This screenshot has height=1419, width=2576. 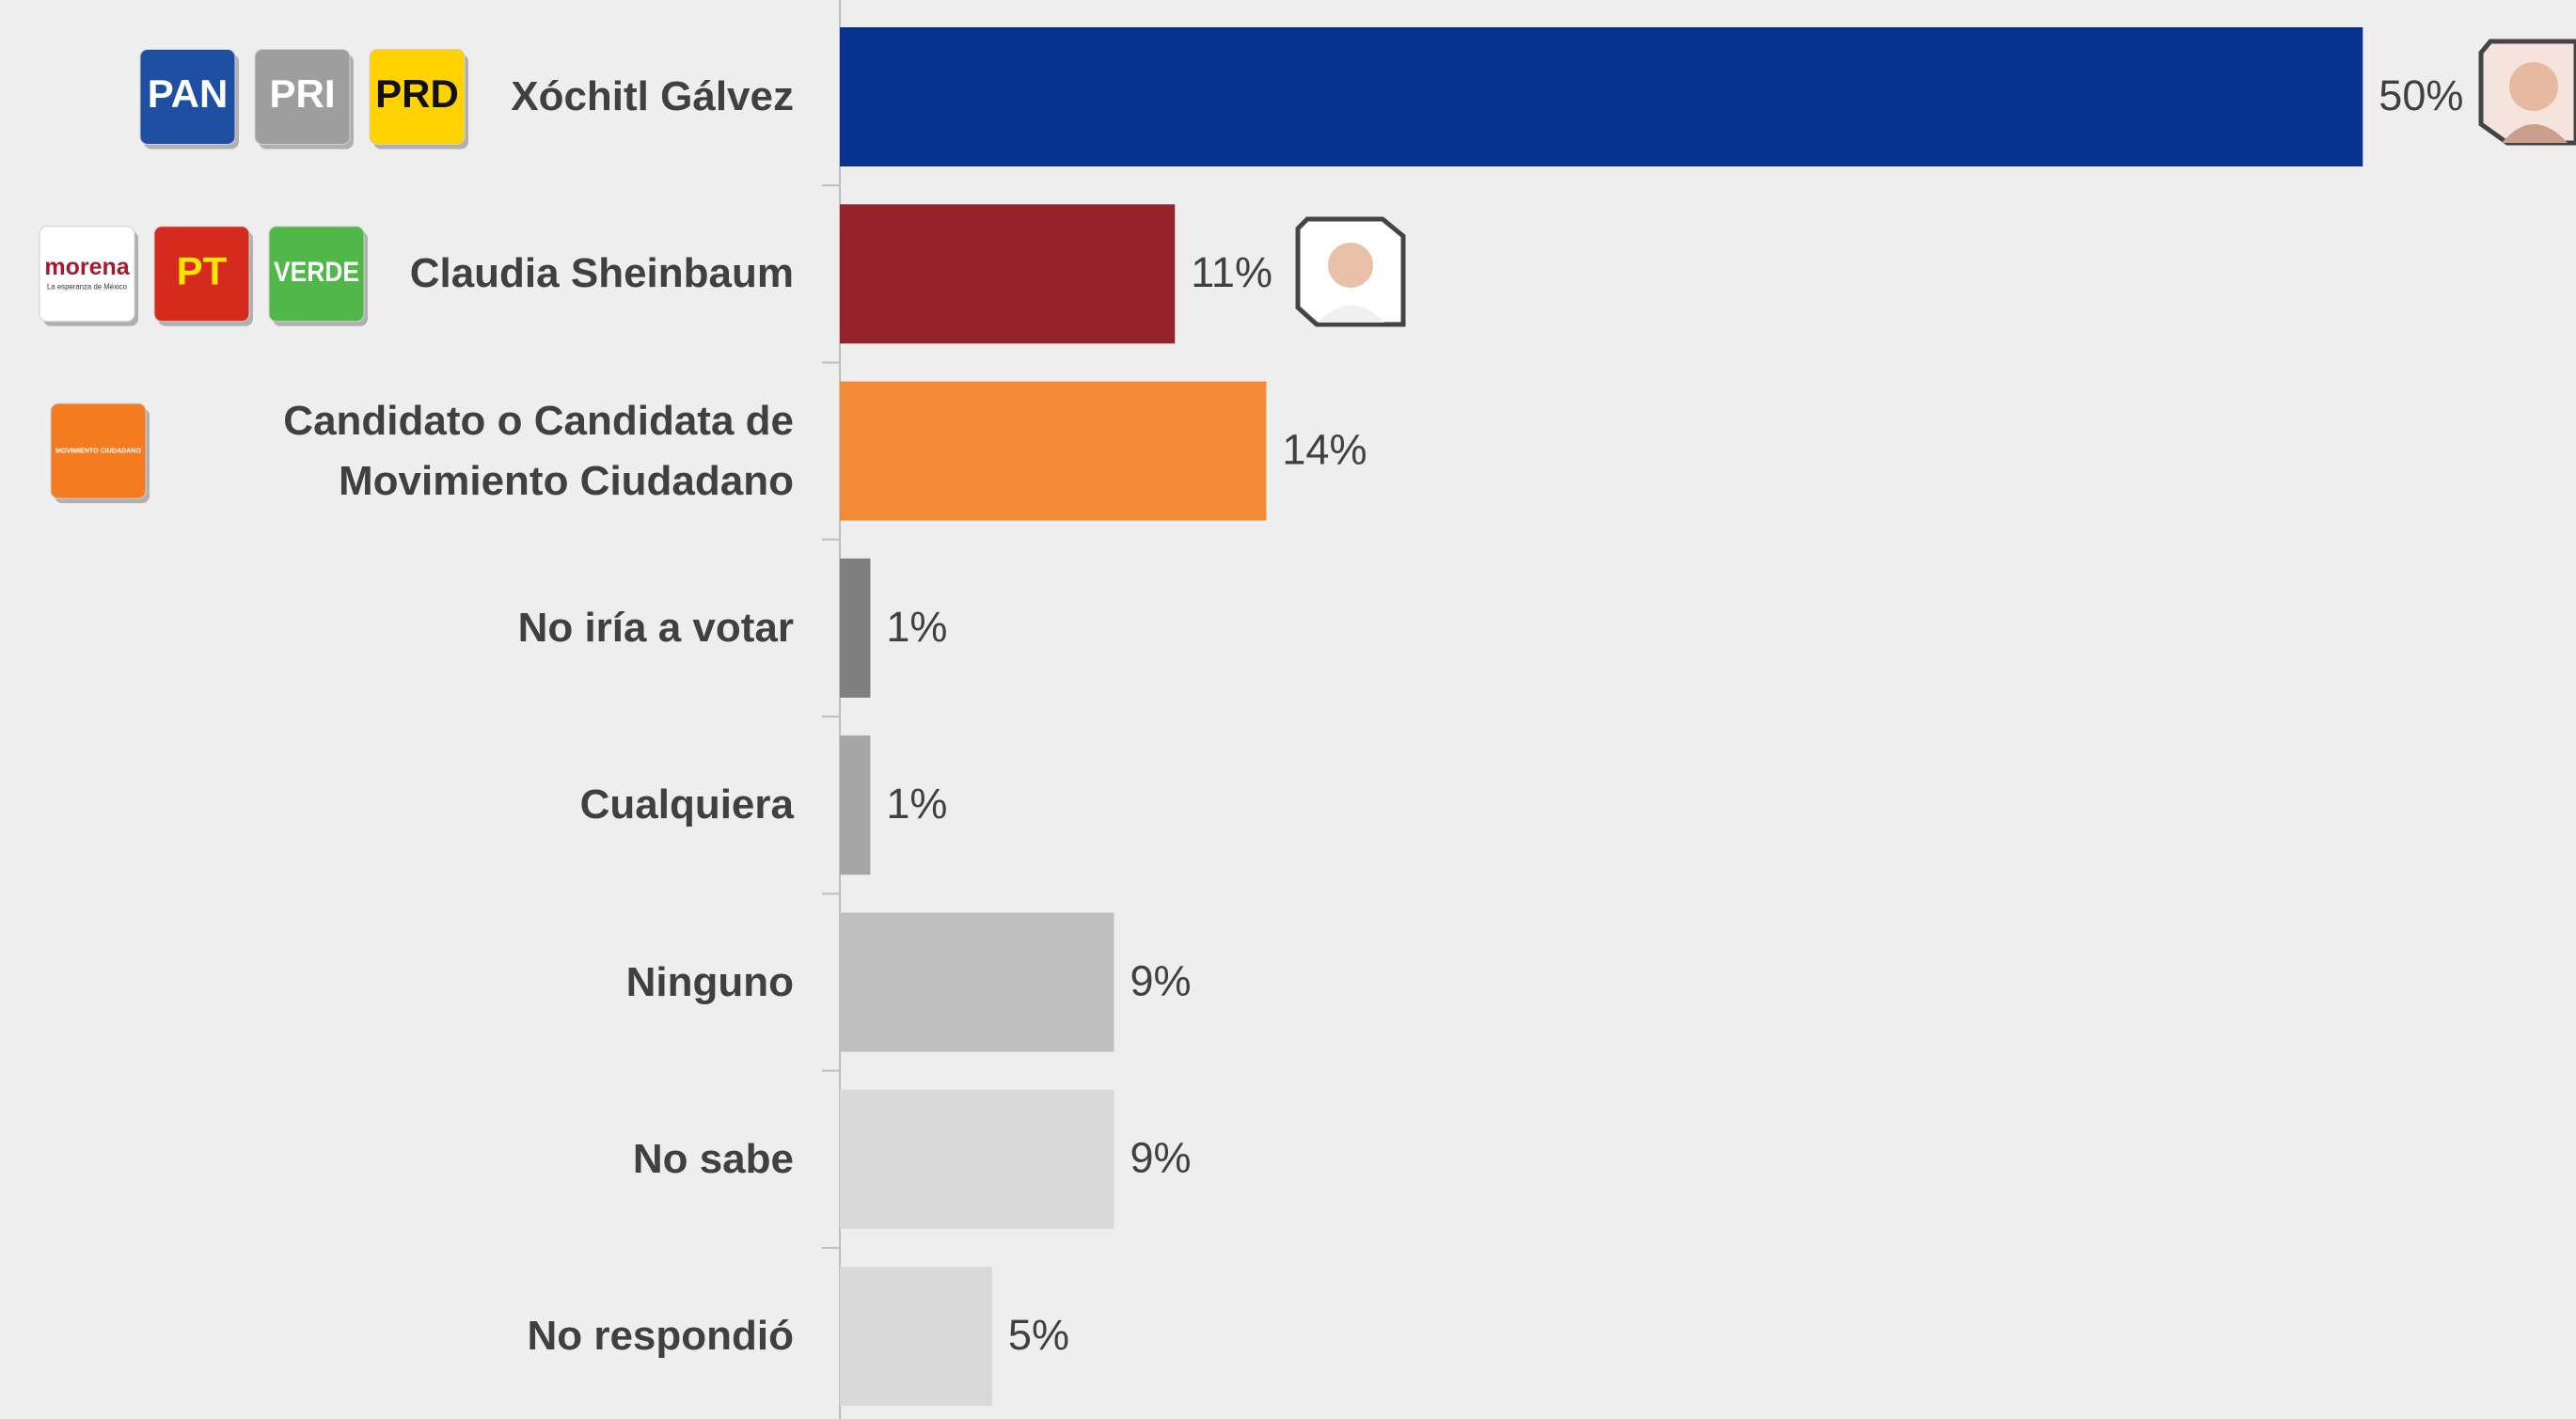 What do you see at coordinates (2420, 95) in the screenshot?
I see `value-label: 50%` at bounding box center [2420, 95].